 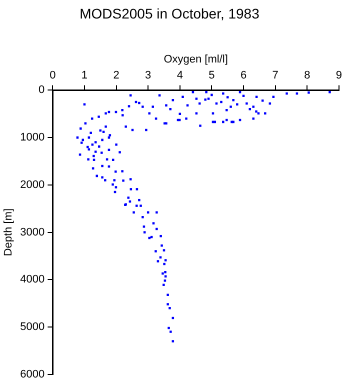 I want to click on x-tick-label: 9, so click(x=339, y=76).